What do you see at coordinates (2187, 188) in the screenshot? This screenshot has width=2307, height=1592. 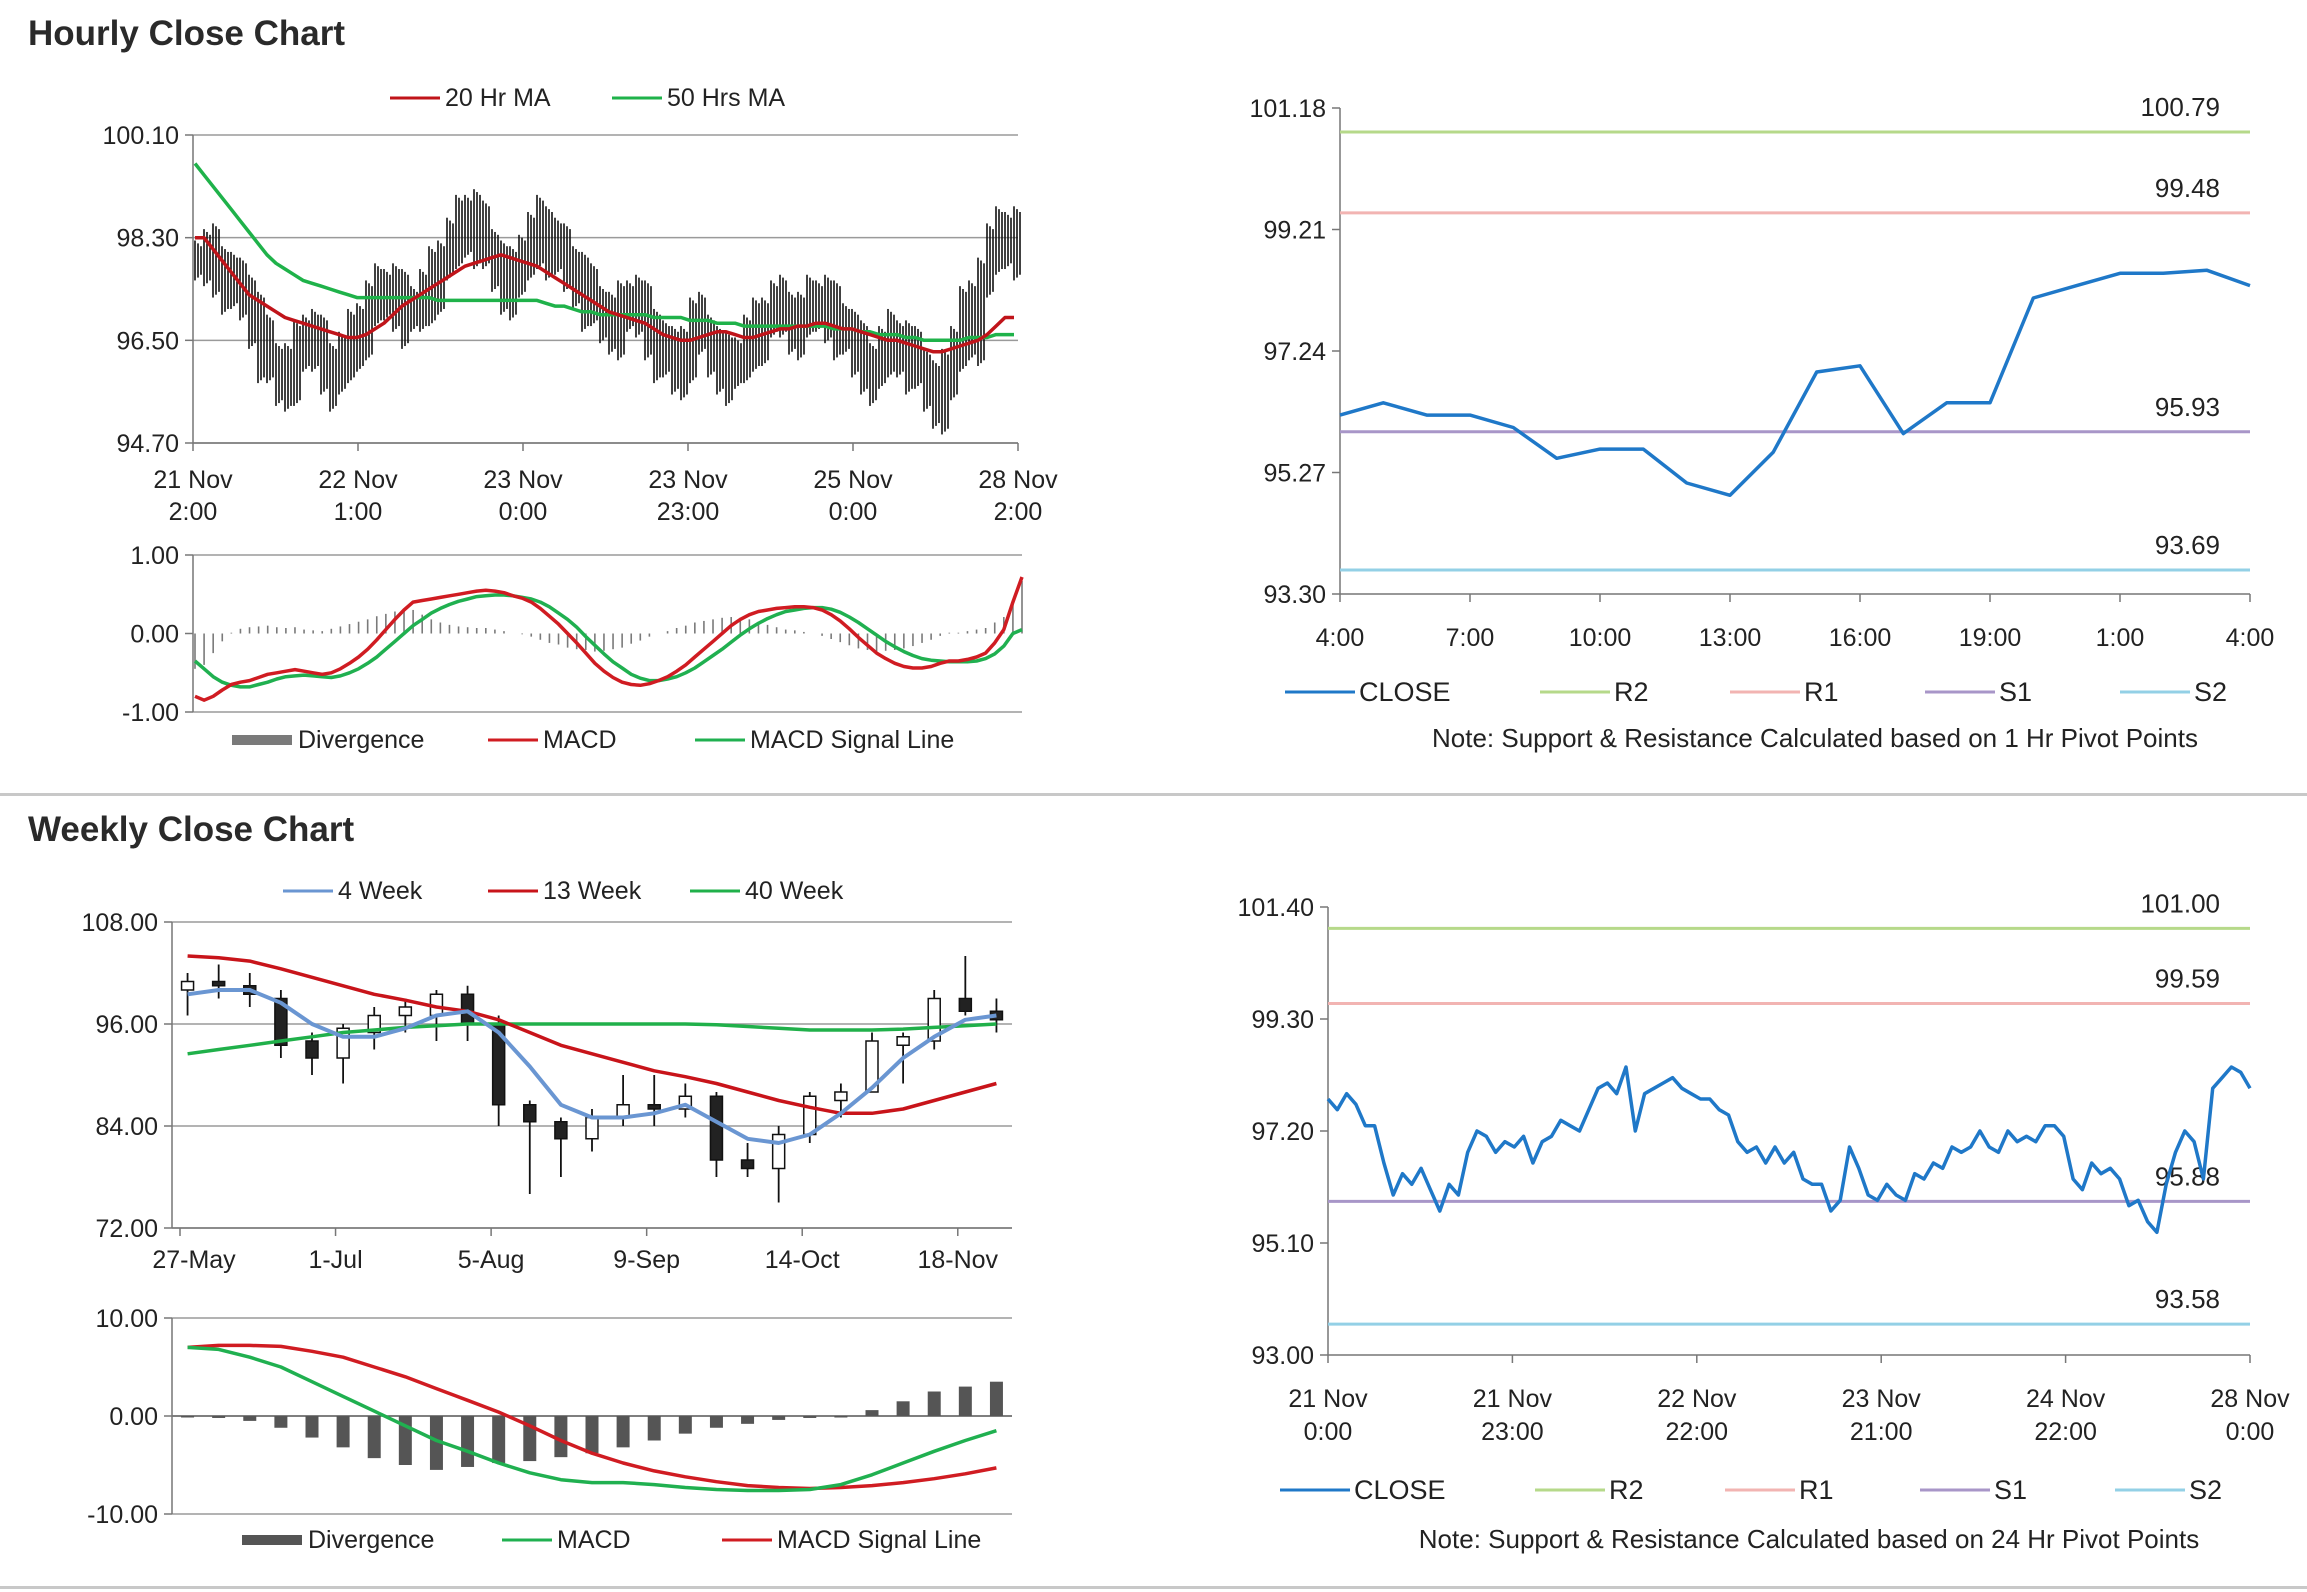 I see `pivot2-level-label-r1: 99.48` at bounding box center [2187, 188].